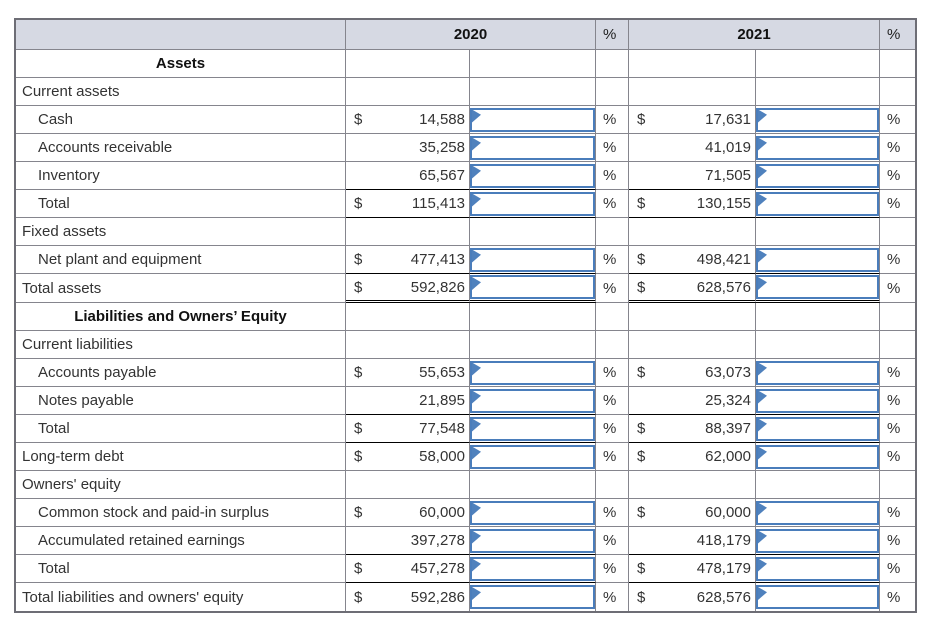  I want to click on row-total: Total $457,278% $478,179%, so click(465, 569).